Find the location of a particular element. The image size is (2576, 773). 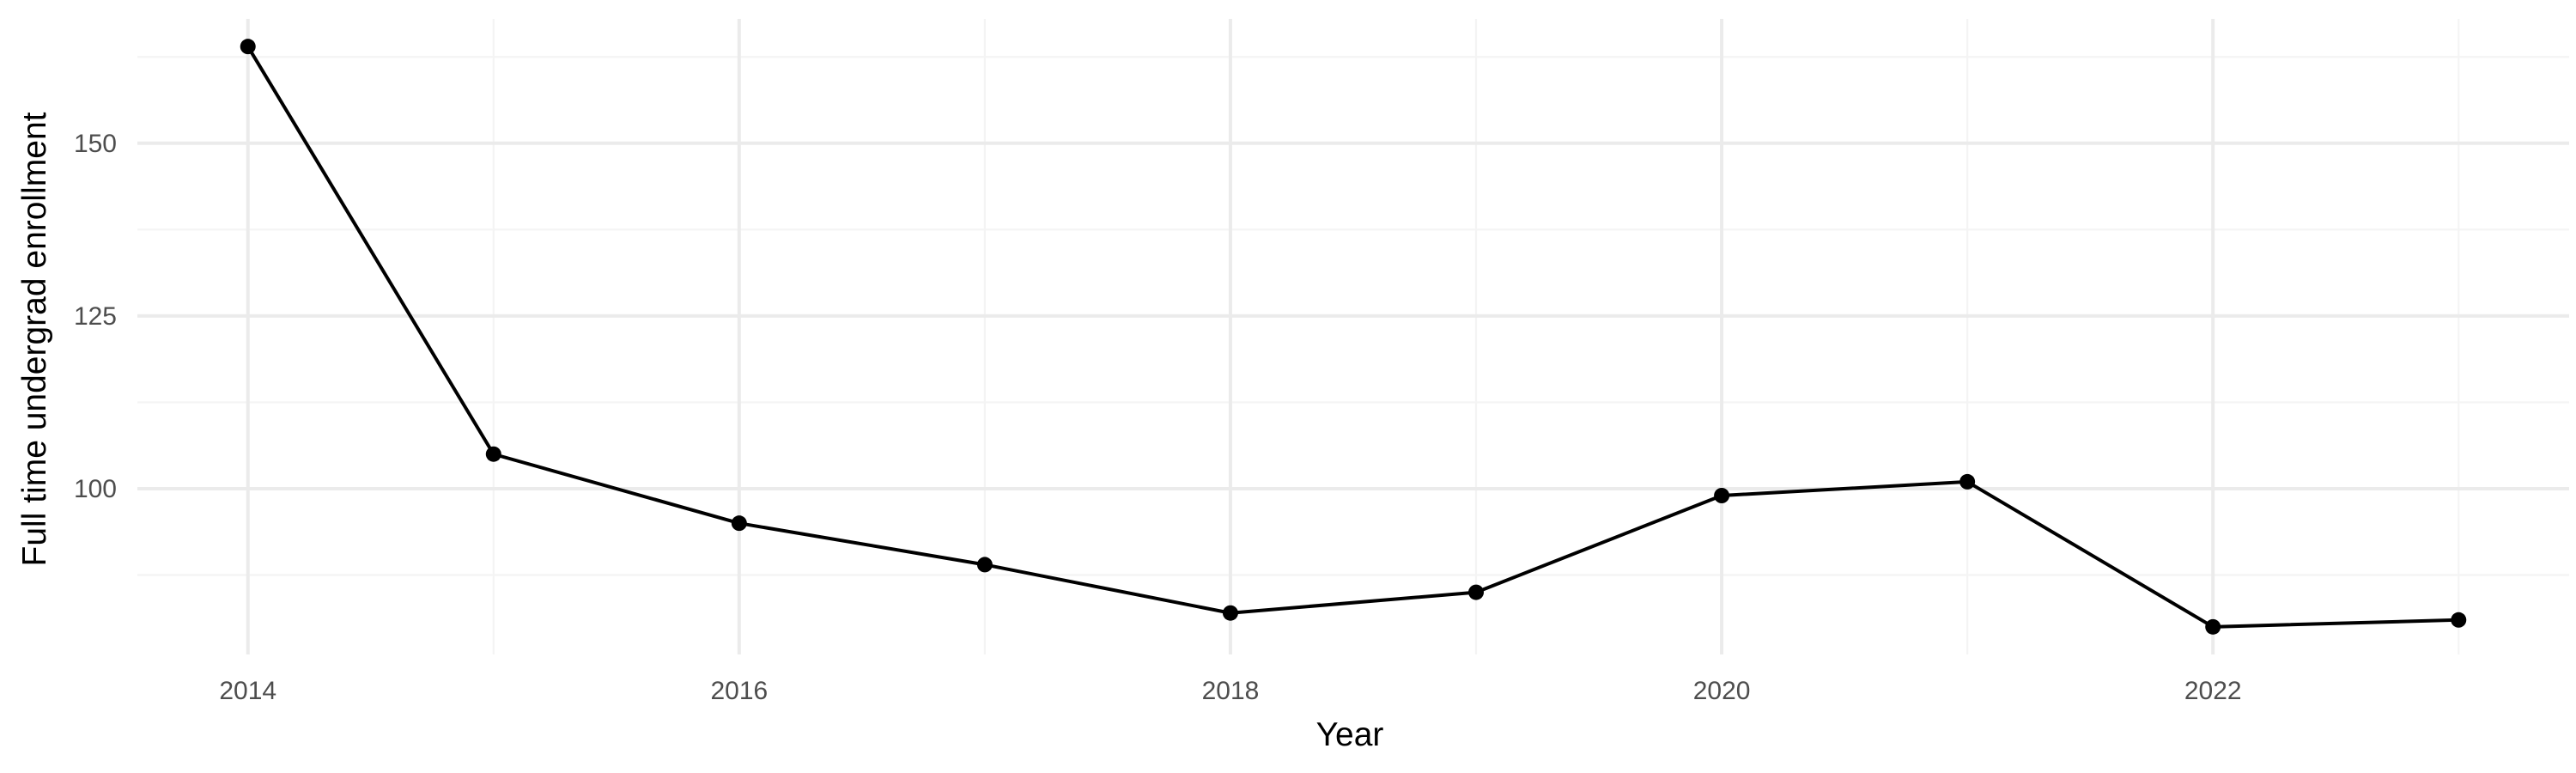

y-tick-label: 100 is located at coordinates (96, 489).